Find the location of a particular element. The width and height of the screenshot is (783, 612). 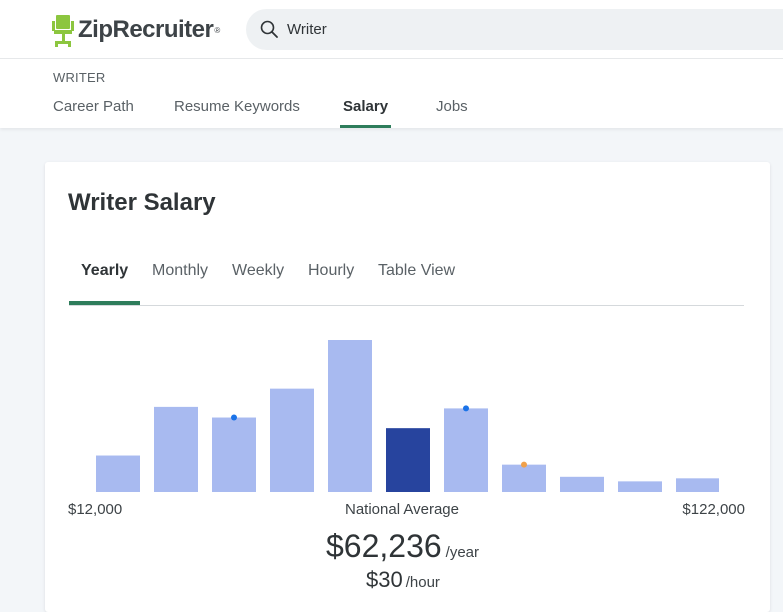

search-bar is located at coordinates (514, 29).